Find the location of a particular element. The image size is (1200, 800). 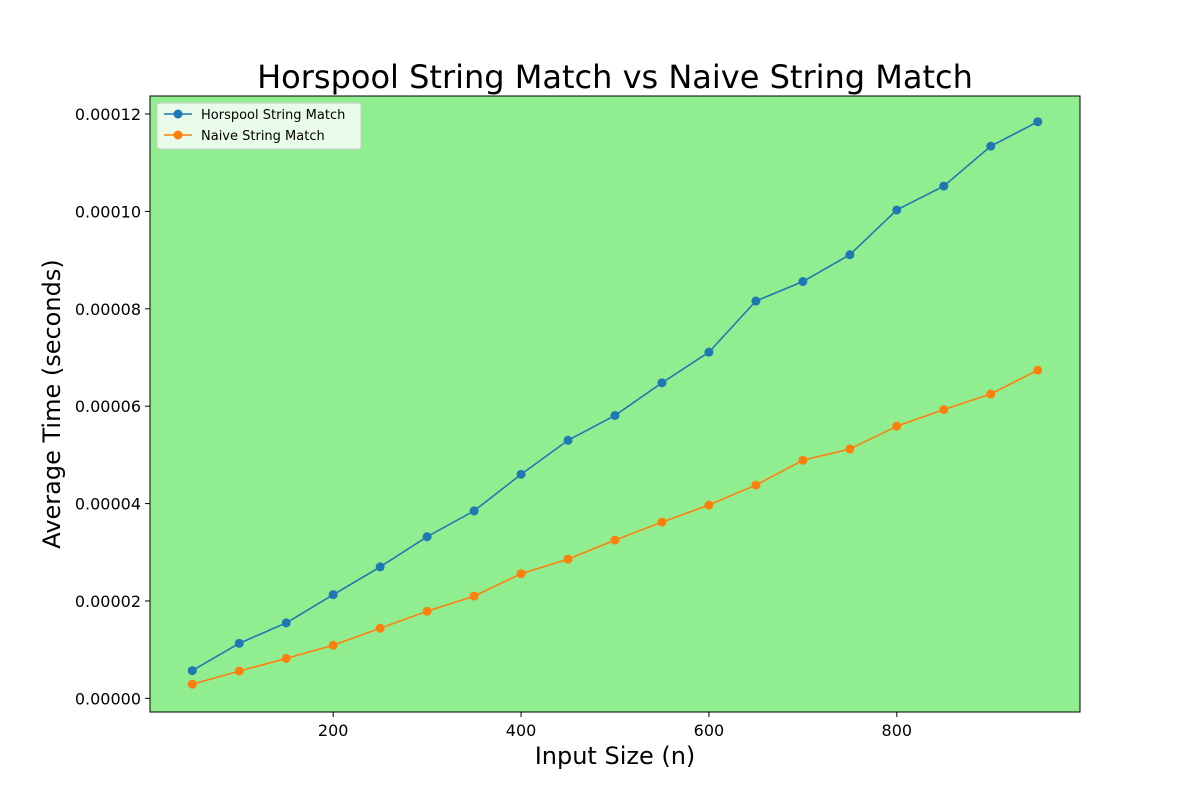

legend: Horspool String Match Naive String Match is located at coordinates (259, 126).